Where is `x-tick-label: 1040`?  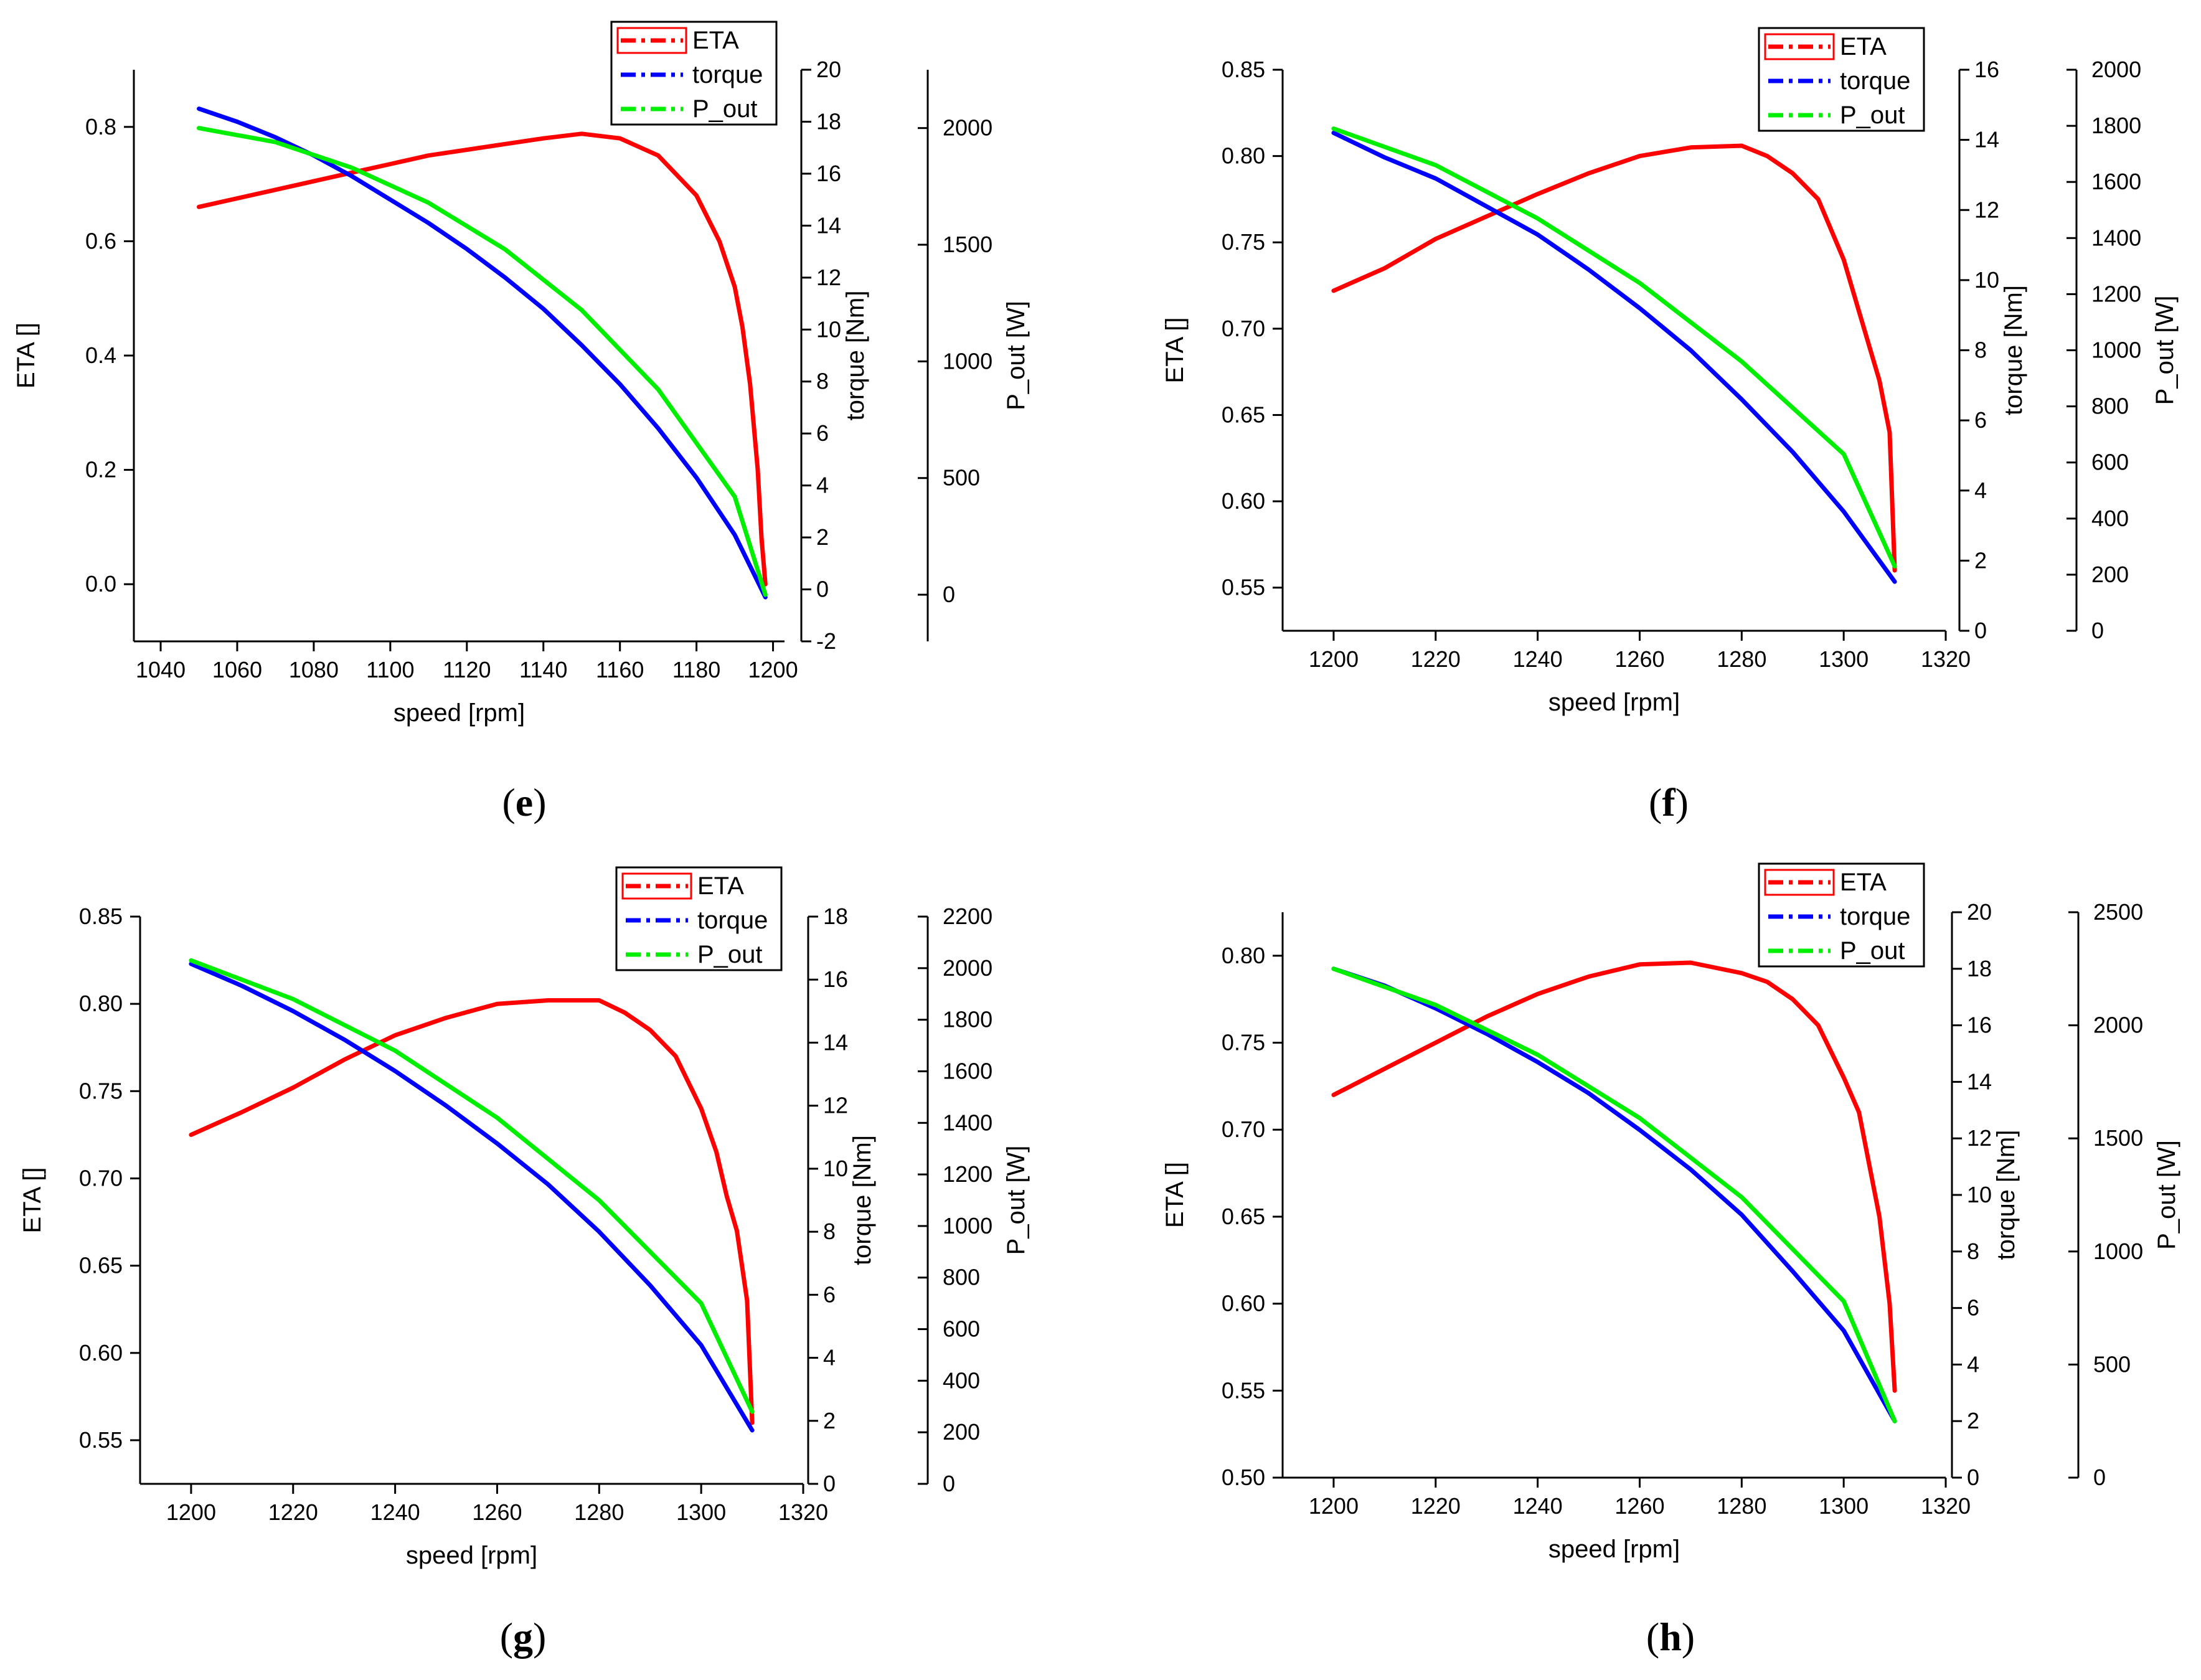
x-tick-label: 1040 is located at coordinates (161, 669).